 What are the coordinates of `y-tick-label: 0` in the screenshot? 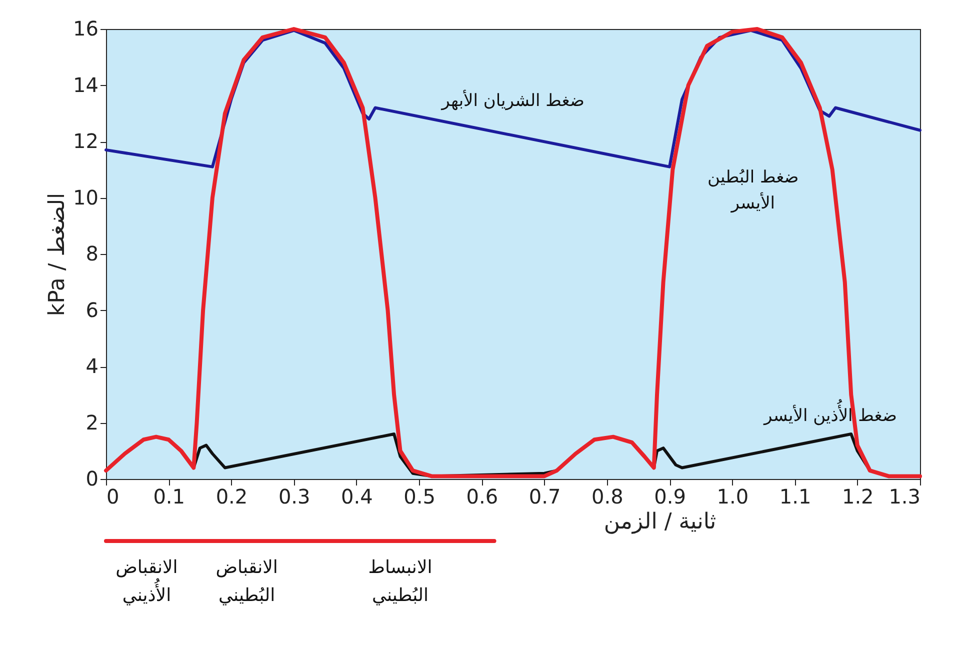 It's located at (92, 478).